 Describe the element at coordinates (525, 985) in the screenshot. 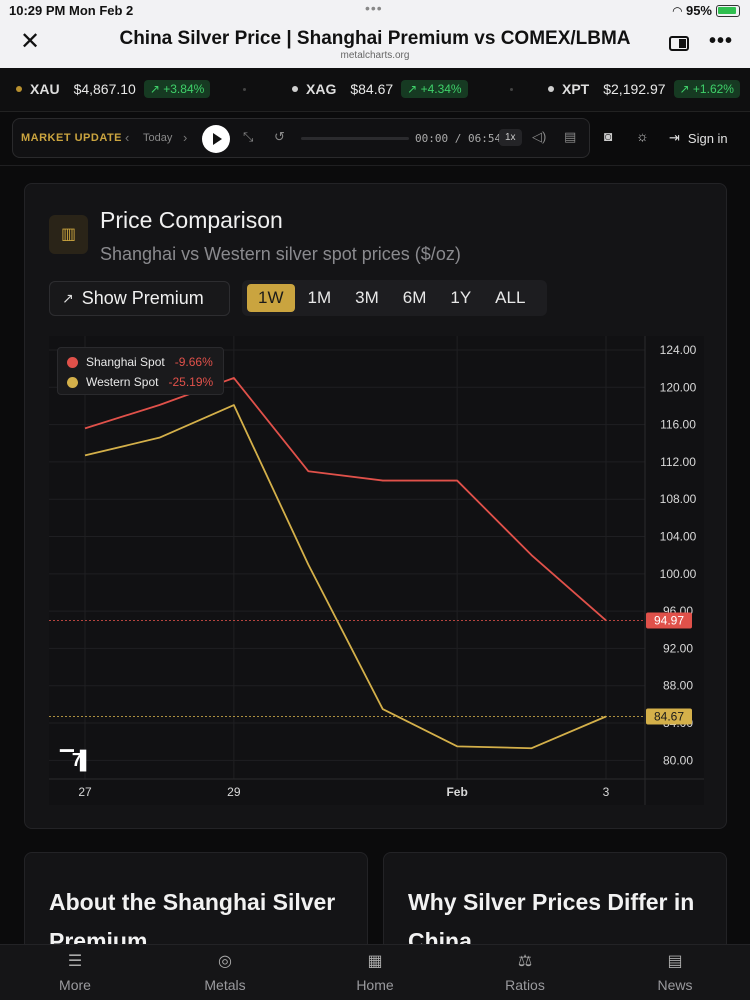

I see `nav-label: Ratios` at that location.